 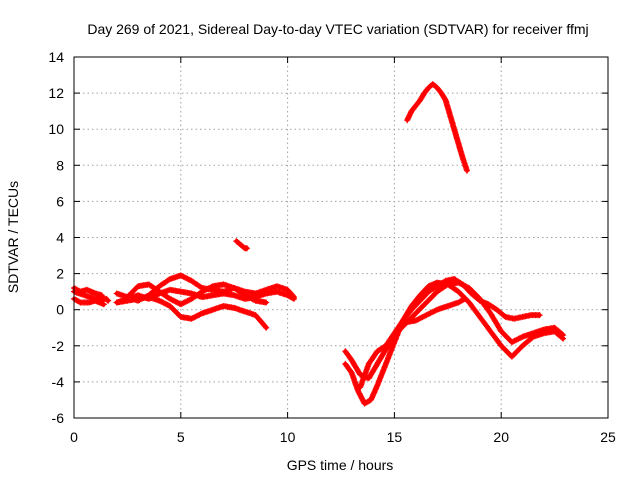 I want to click on y-tick-label: 4, so click(x=60, y=238).